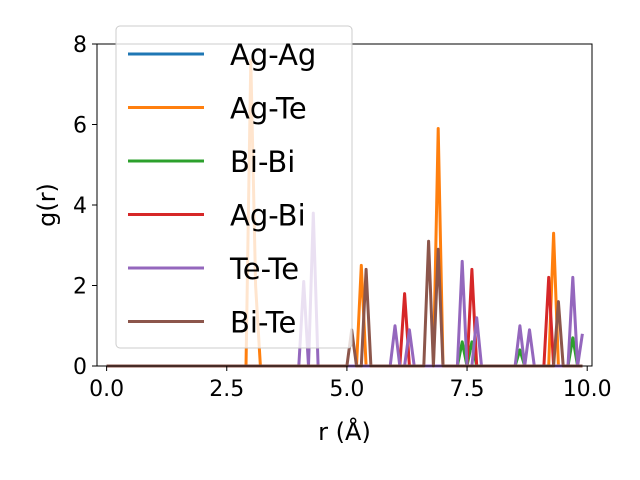 This screenshot has width=640, height=480. What do you see at coordinates (80, 206) in the screenshot?
I see `y-tick-label: 4` at bounding box center [80, 206].